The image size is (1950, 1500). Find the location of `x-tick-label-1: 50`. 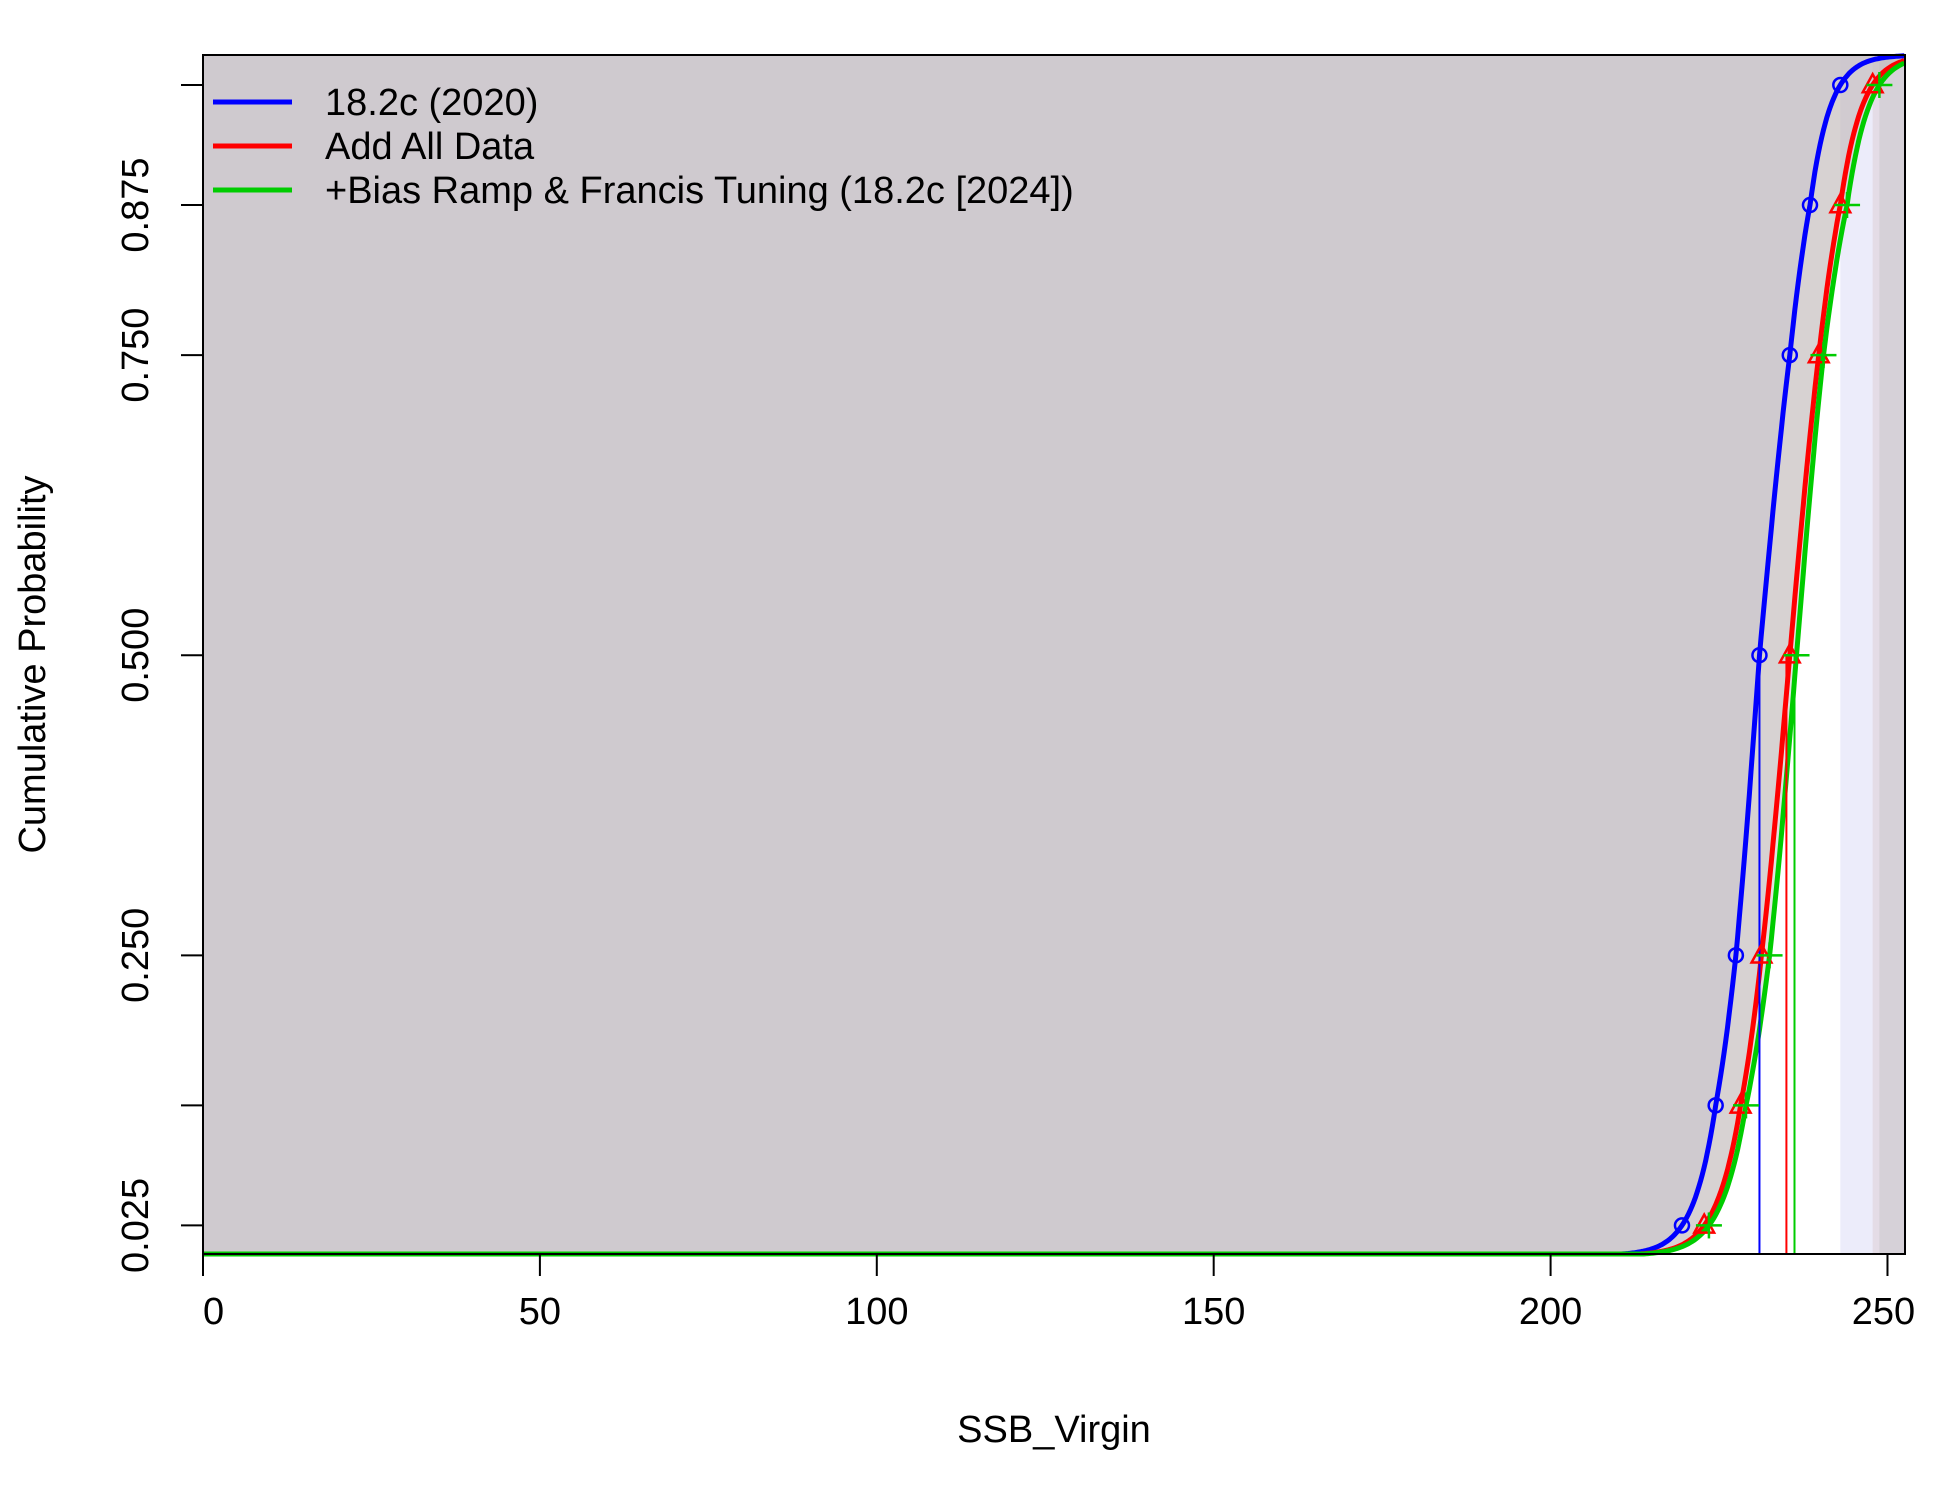

x-tick-label-1: 50 is located at coordinates (540, 1312).